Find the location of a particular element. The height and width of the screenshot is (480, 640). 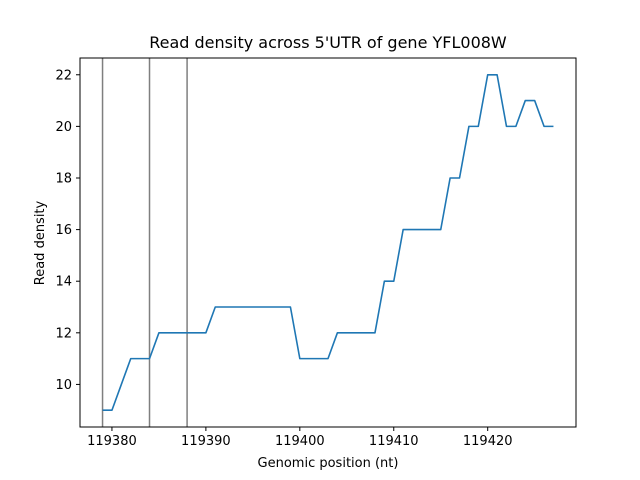

x-axis: 119380 119390 119400 119410 119420 is located at coordinates (300, 438).